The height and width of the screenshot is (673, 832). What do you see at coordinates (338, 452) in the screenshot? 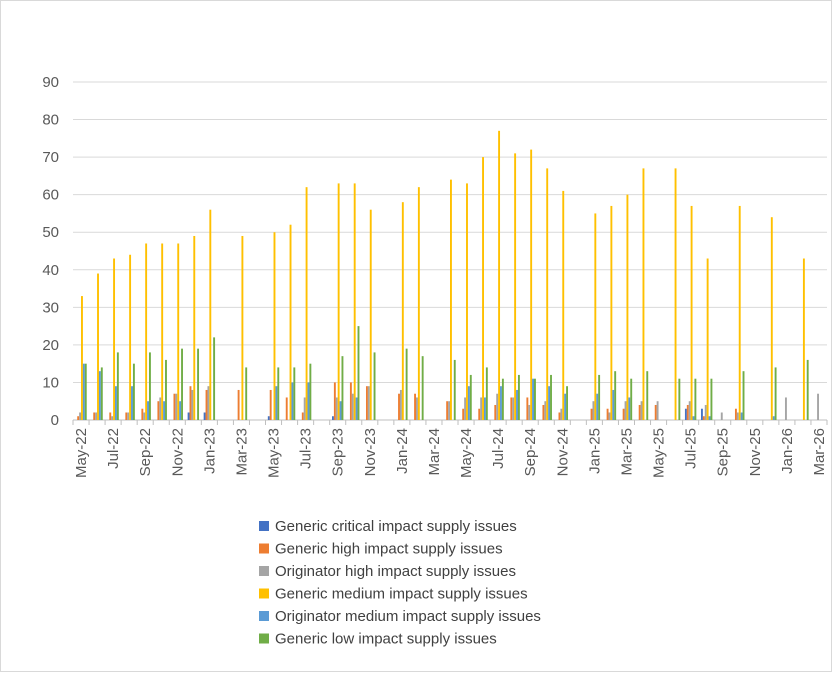
I see `x-tick-label: Sep-23` at bounding box center [338, 452].